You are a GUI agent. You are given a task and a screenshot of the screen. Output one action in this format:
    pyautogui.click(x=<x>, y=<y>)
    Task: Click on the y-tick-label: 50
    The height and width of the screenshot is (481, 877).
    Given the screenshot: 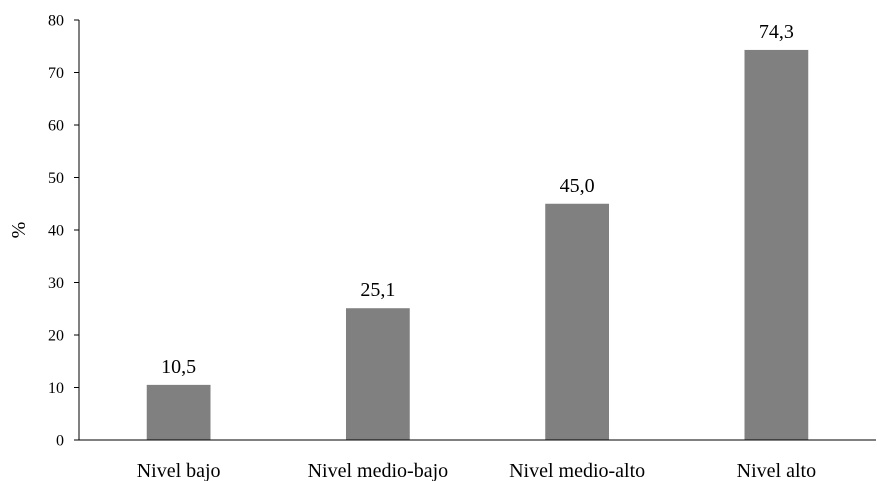 What is the action you would take?
    pyautogui.click(x=56, y=178)
    